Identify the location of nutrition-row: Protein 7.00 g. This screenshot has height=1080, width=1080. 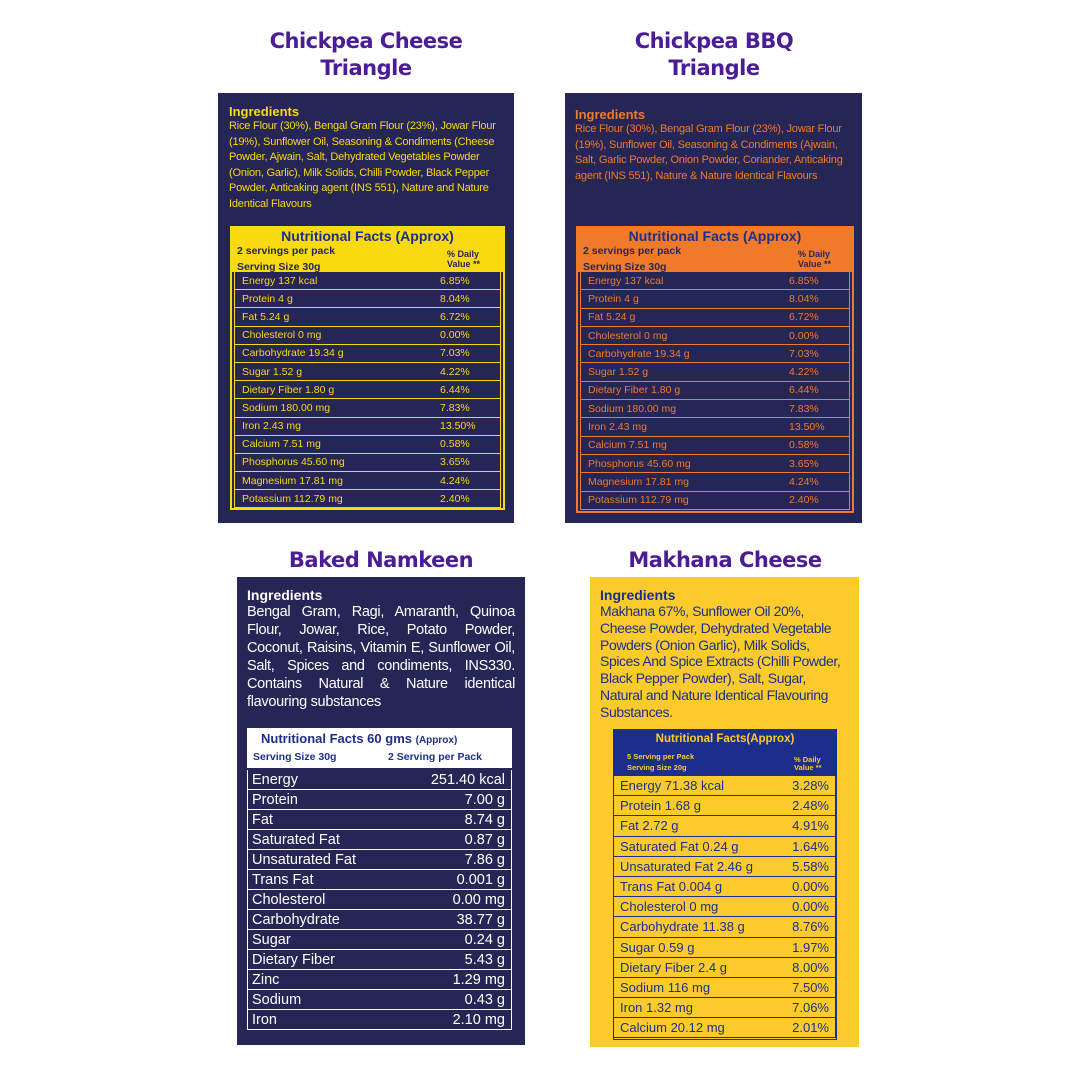
(379, 800).